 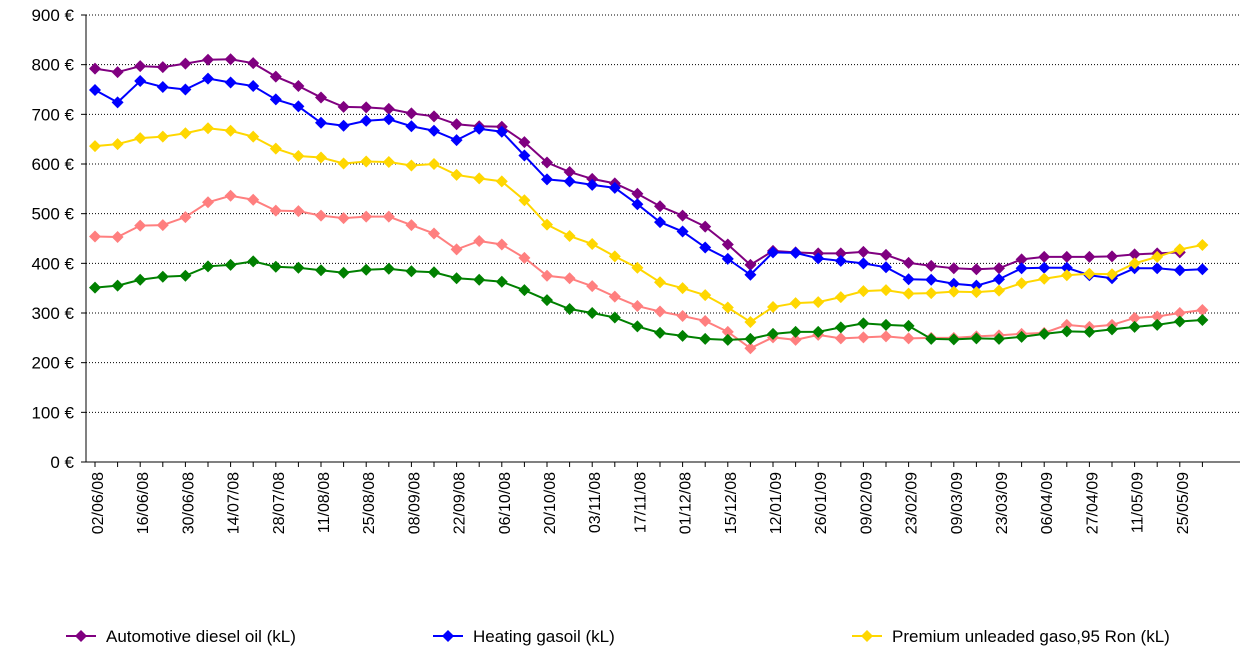 I want to click on y-tick-label: 700 €, so click(x=52, y=114).